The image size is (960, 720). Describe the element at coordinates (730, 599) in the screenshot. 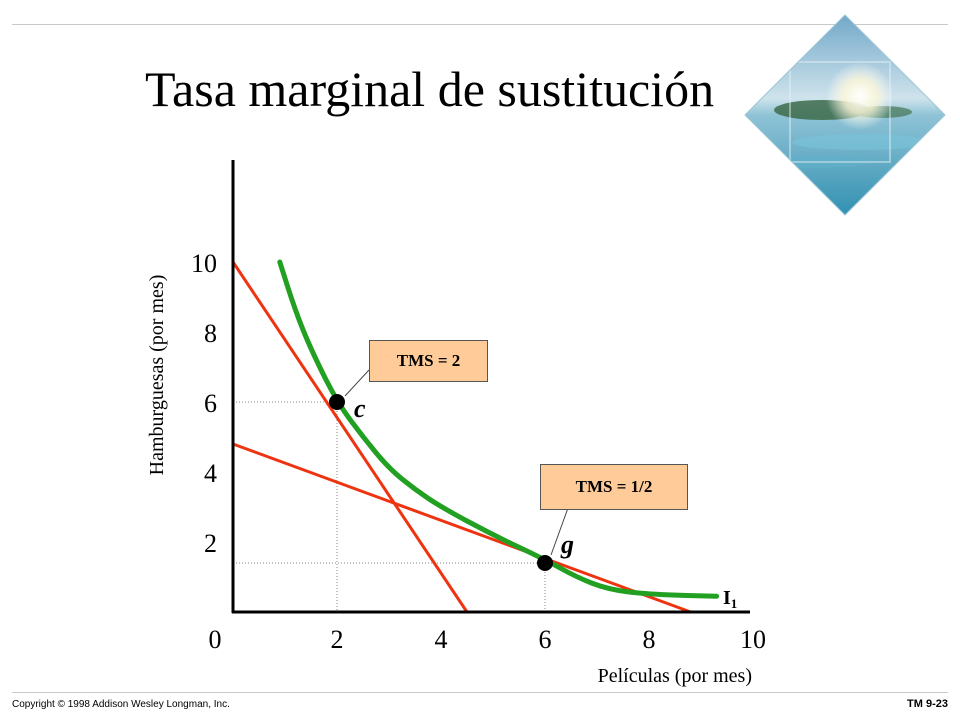

I see `curve-label: I1` at that location.